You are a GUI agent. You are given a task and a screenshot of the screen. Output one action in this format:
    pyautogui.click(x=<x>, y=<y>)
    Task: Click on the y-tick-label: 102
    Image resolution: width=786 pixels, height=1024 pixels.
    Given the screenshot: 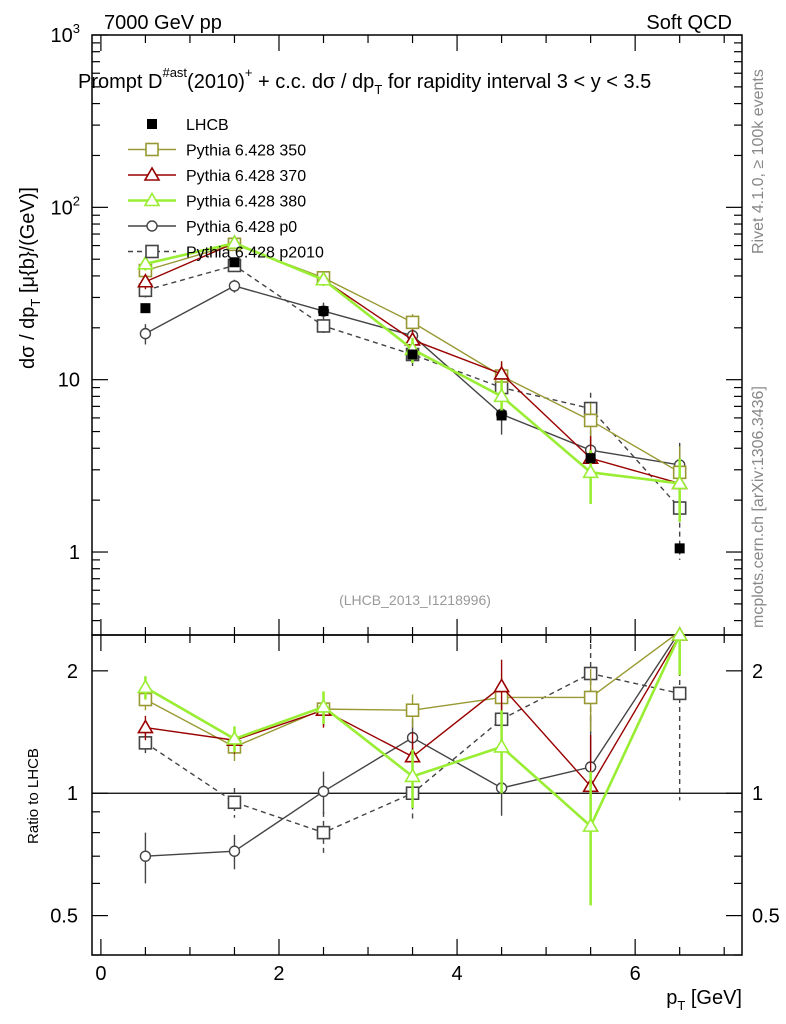 What is the action you would take?
    pyautogui.click(x=65, y=206)
    